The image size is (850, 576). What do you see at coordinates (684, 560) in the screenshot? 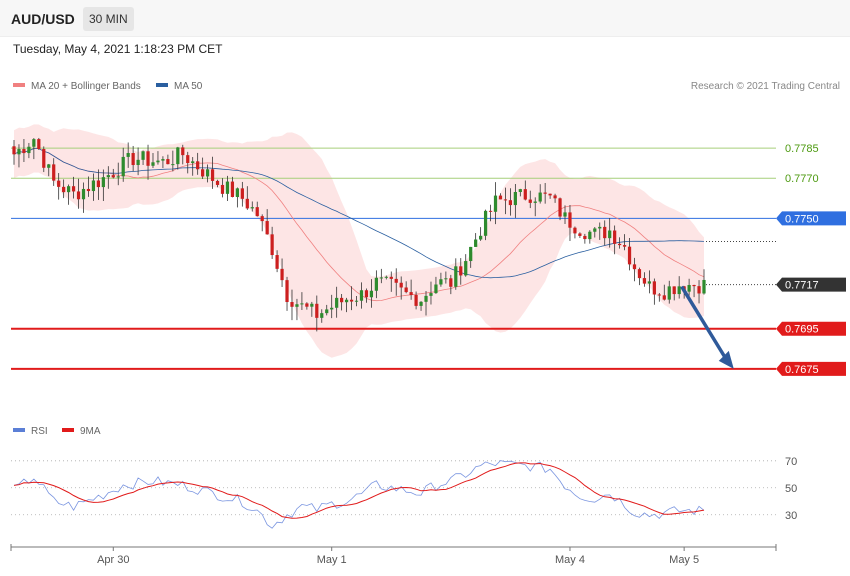
I see `x-tick-label: May 5` at bounding box center [684, 560].